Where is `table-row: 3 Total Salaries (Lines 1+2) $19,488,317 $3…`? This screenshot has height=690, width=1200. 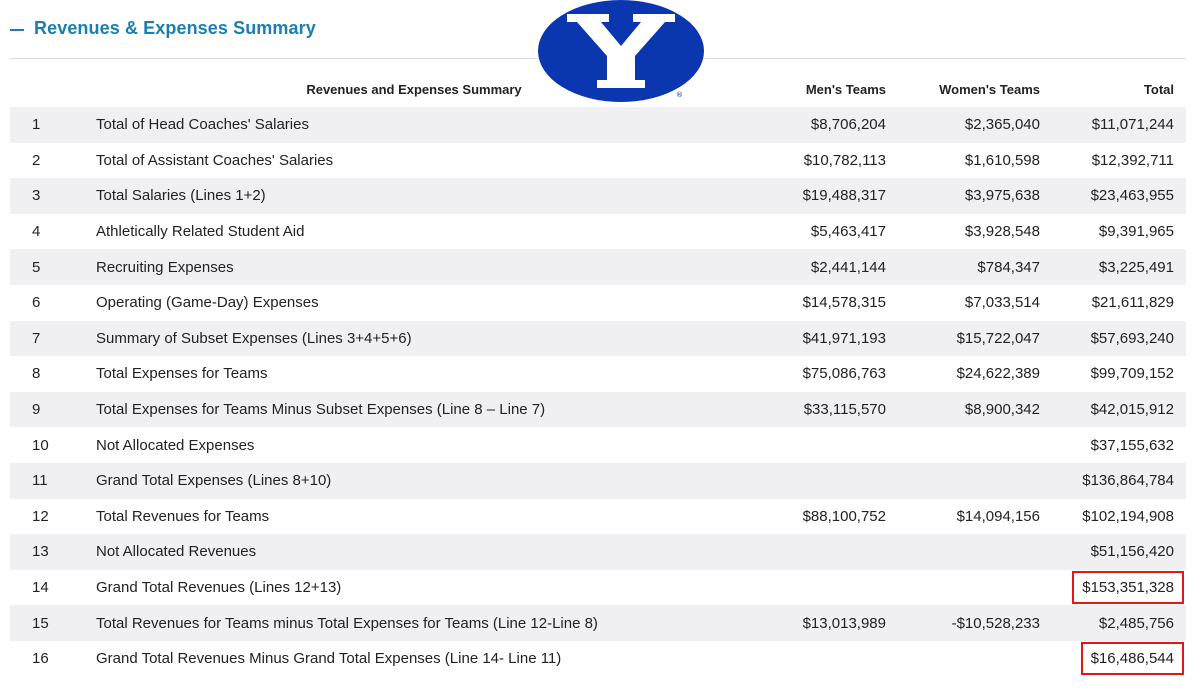
table-row: 3 Total Salaries (Lines 1+2) $19,488,317 $3… is located at coordinates (598, 196).